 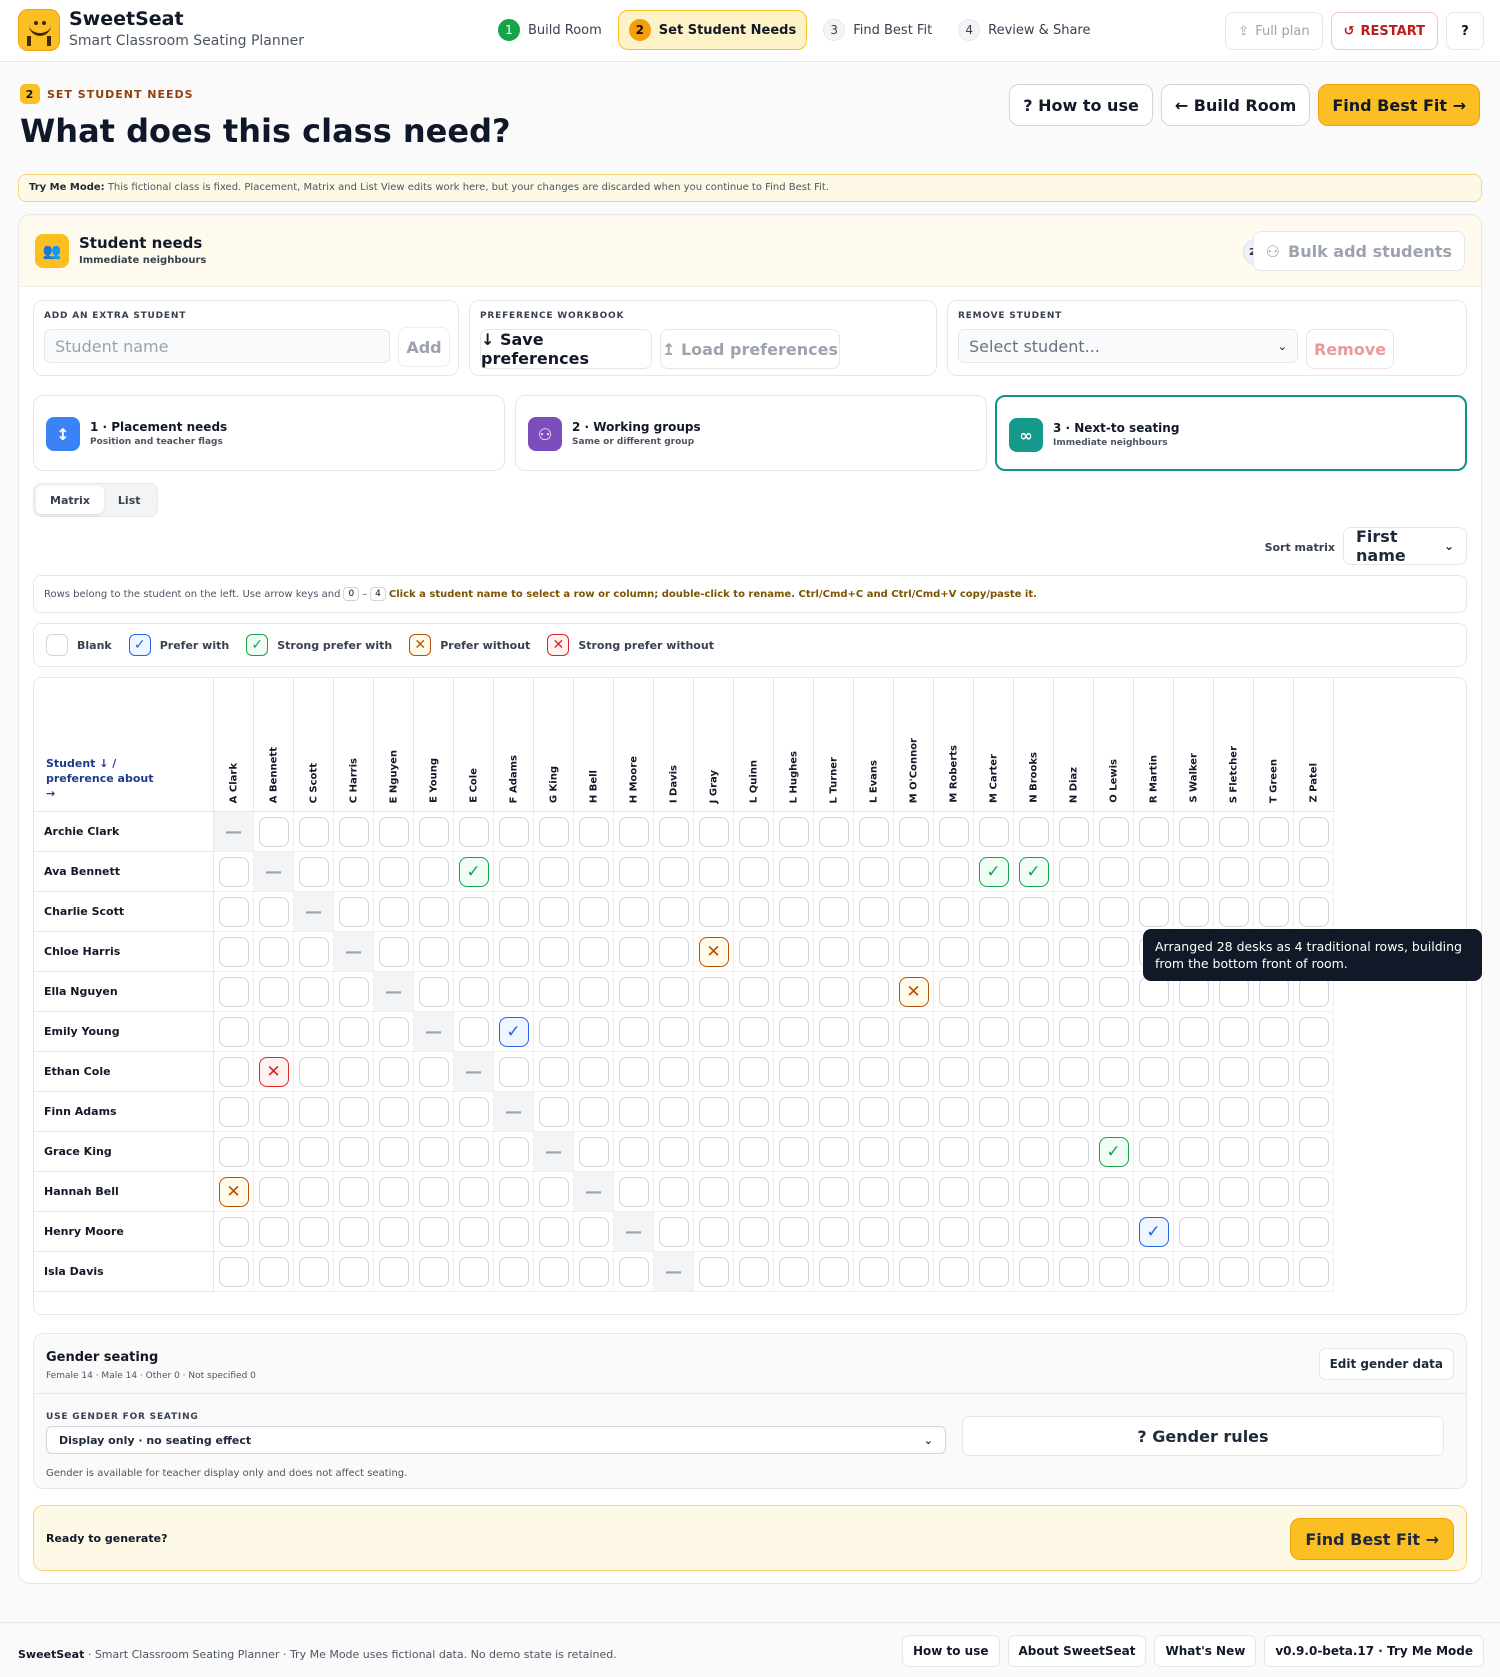 What do you see at coordinates (1399, 105) in the screenshot?
I see `find-best-fit-button: Find Best Fit →` at bounding box center [1399, 105].